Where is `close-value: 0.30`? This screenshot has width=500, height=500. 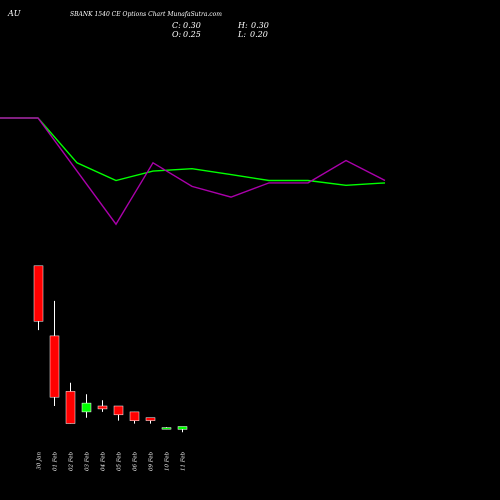 close-value: 0.30 is located at coordinates (192, 25).